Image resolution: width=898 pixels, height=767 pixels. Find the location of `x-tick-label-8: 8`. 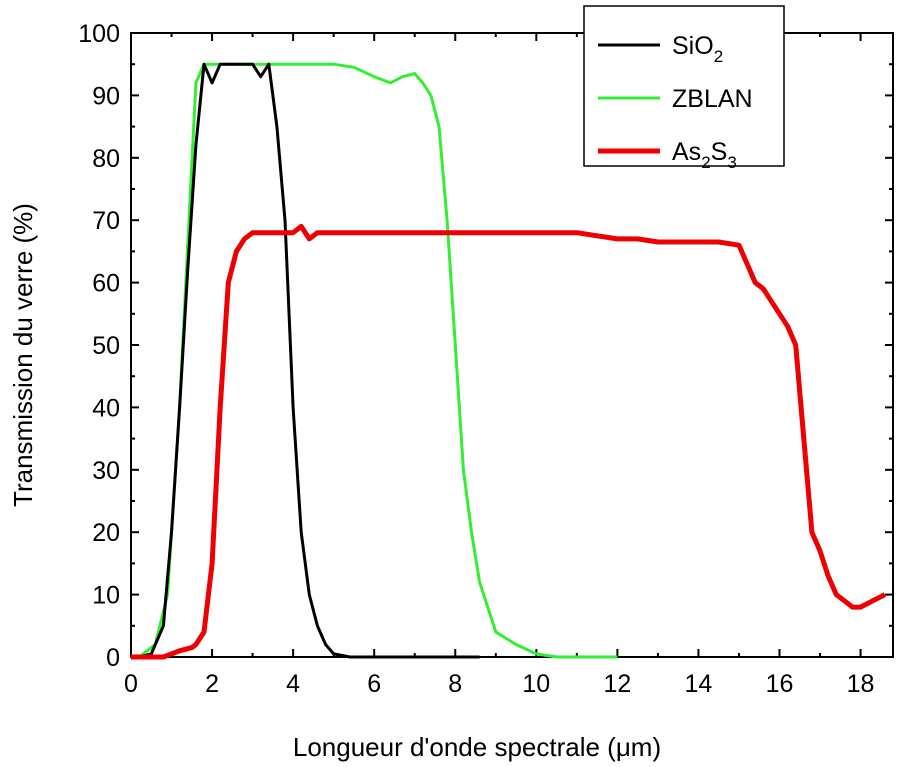

x-tick-label-8: 8 is located at coordinates (455, 684).